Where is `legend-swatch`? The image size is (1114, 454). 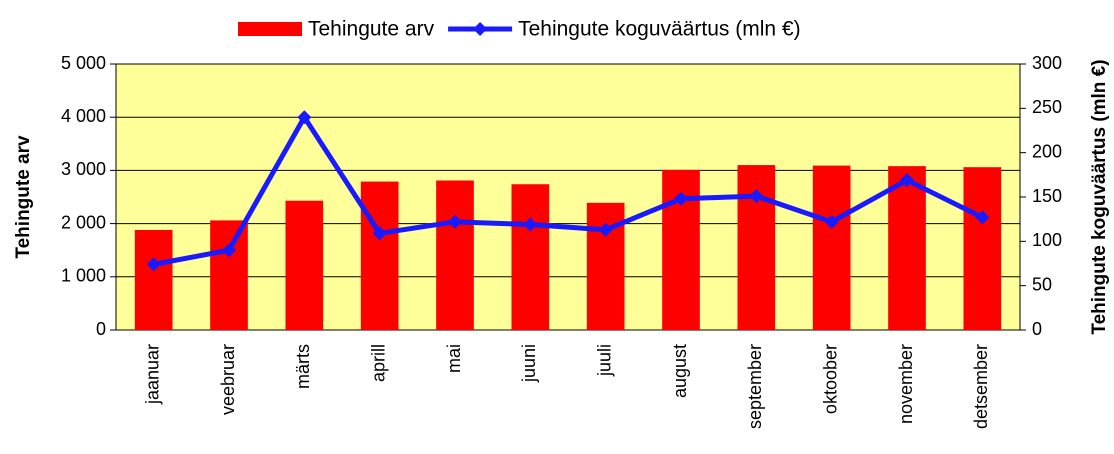
legend-swatch is located at coordinates (270, 29).